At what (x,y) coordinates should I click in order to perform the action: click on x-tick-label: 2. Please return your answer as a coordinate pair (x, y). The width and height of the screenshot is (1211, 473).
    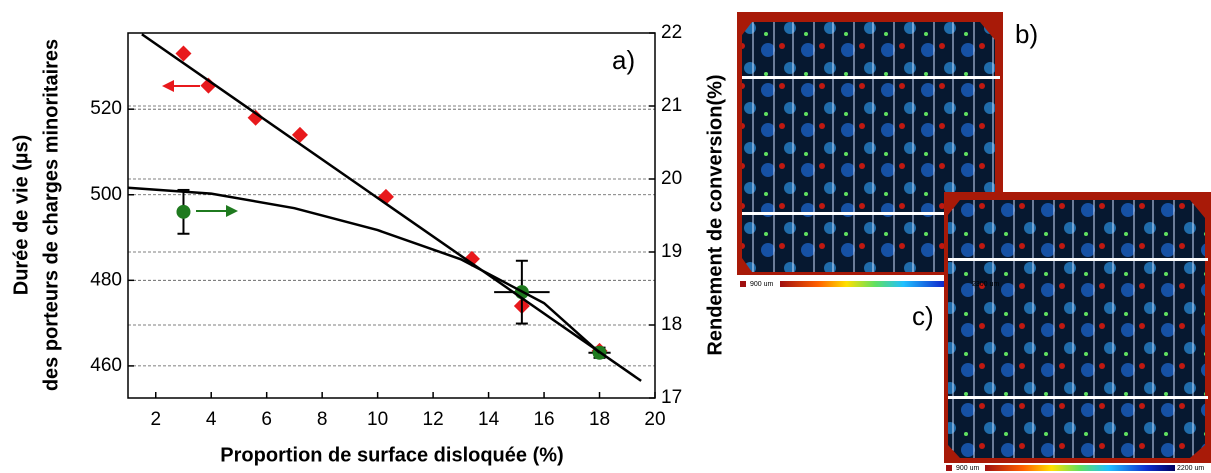
    Looking at the image, I should click on (155, 419).